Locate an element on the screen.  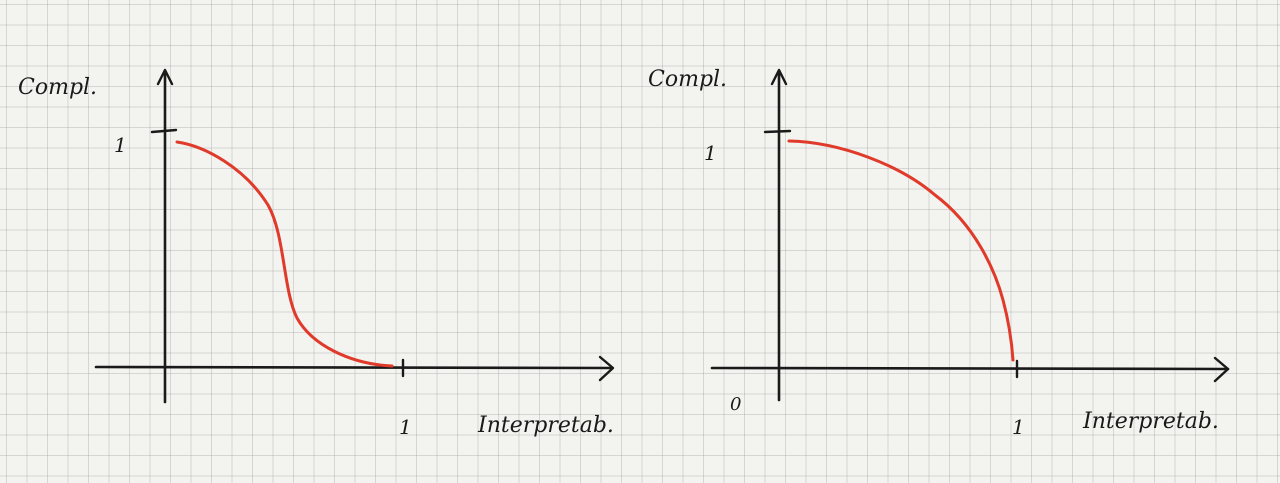
left-y-tick is located at coordinates (164, 131).